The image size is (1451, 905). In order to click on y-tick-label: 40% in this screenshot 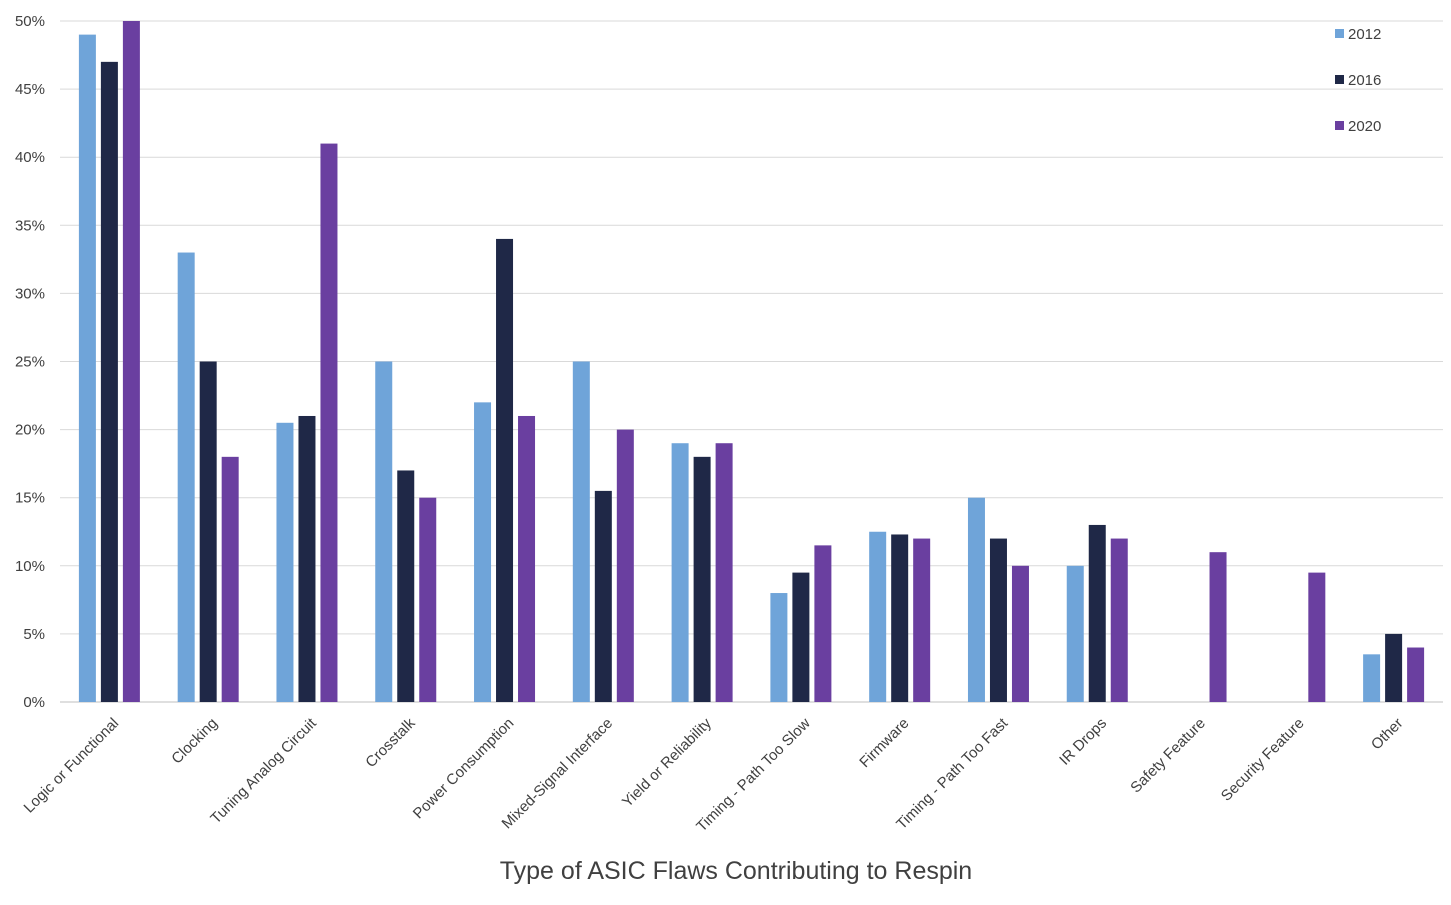, I will do `click(30, 157)`.